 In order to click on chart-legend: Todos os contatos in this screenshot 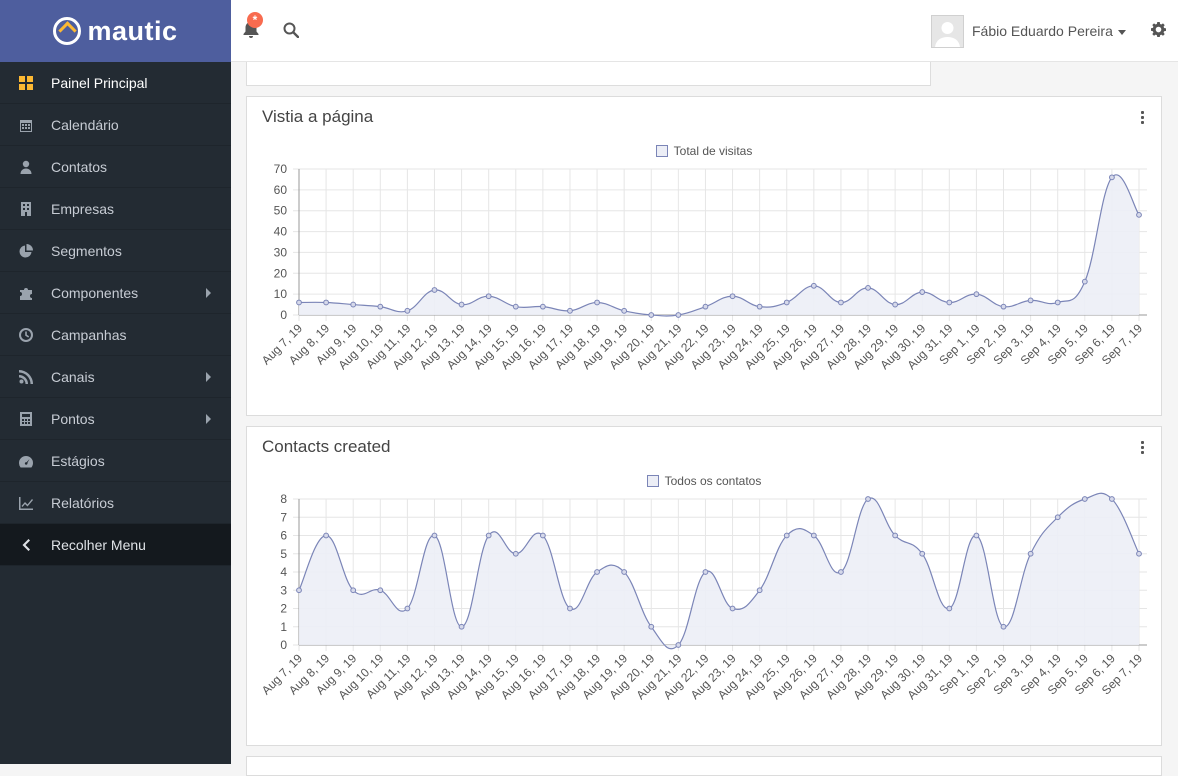, I will do `click(704, 481)`.